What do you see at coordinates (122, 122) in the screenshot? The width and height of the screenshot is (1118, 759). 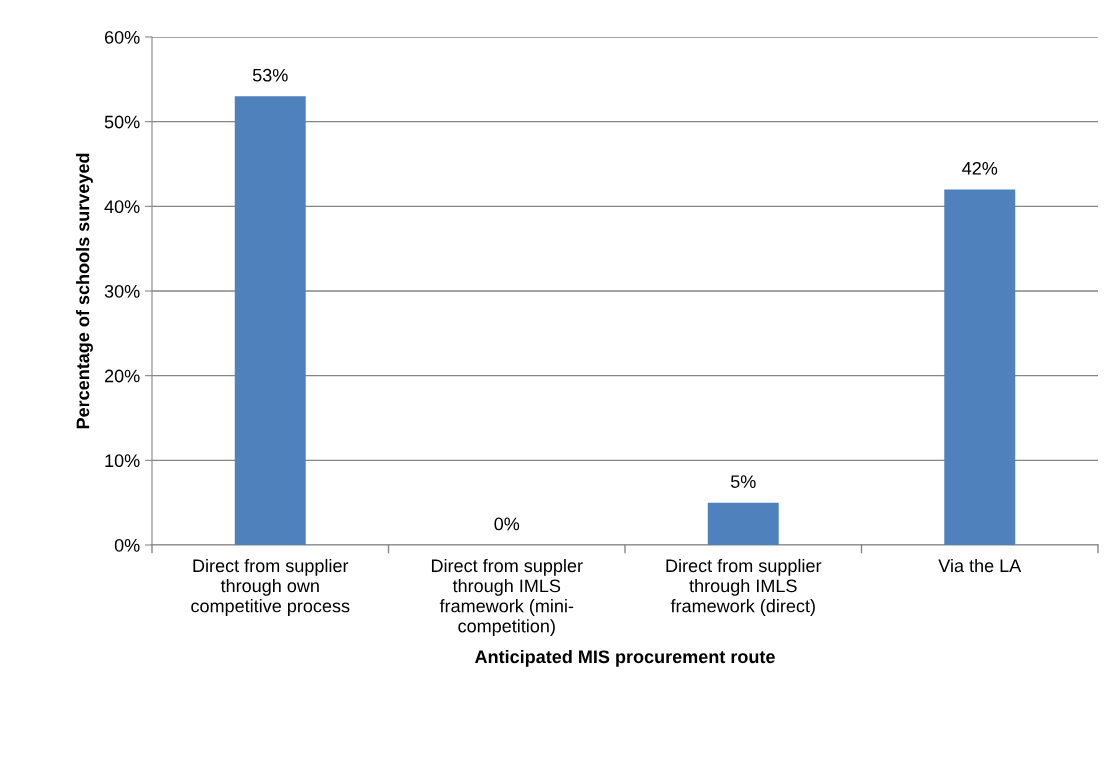 I see `y-tick-label: 50%` at bounding box center [122, 122].